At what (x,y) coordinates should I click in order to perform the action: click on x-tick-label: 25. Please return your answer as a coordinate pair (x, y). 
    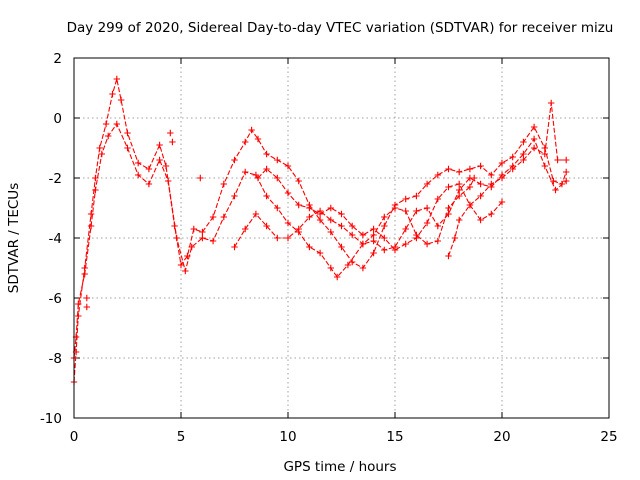
    Looking at the image, I should click on (608, 437).